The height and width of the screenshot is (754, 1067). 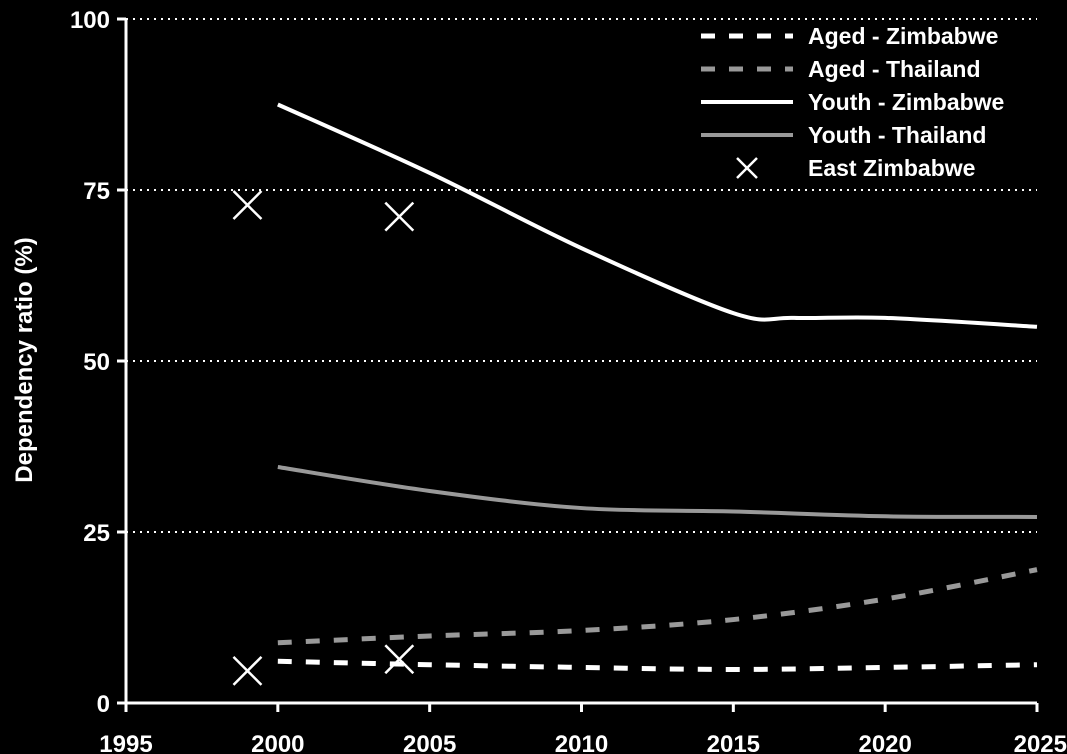 What do you see at coordinates (897, 135) in the screenshot?
I see `legend-label-youth-thailand: Youth - Thailand` at bounding box center [897, 135].